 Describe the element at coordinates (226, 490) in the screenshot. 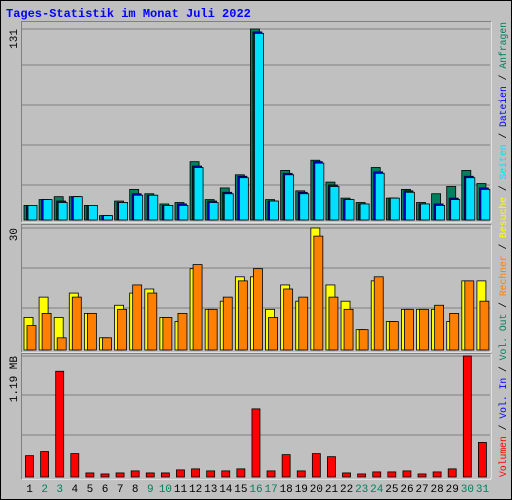

I see `x-tick-label: 14` at that location.